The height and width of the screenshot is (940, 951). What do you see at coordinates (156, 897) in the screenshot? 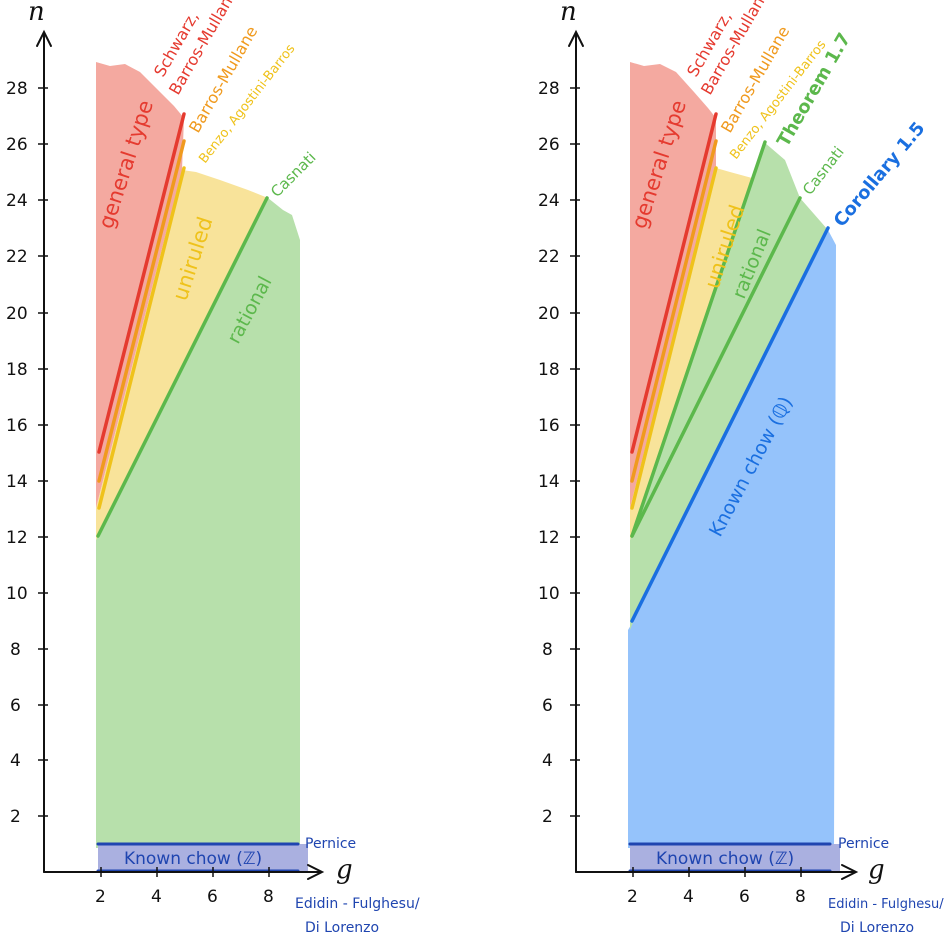
I see `left-x-tick-label-4: 4` at bounding box center [156, 897].